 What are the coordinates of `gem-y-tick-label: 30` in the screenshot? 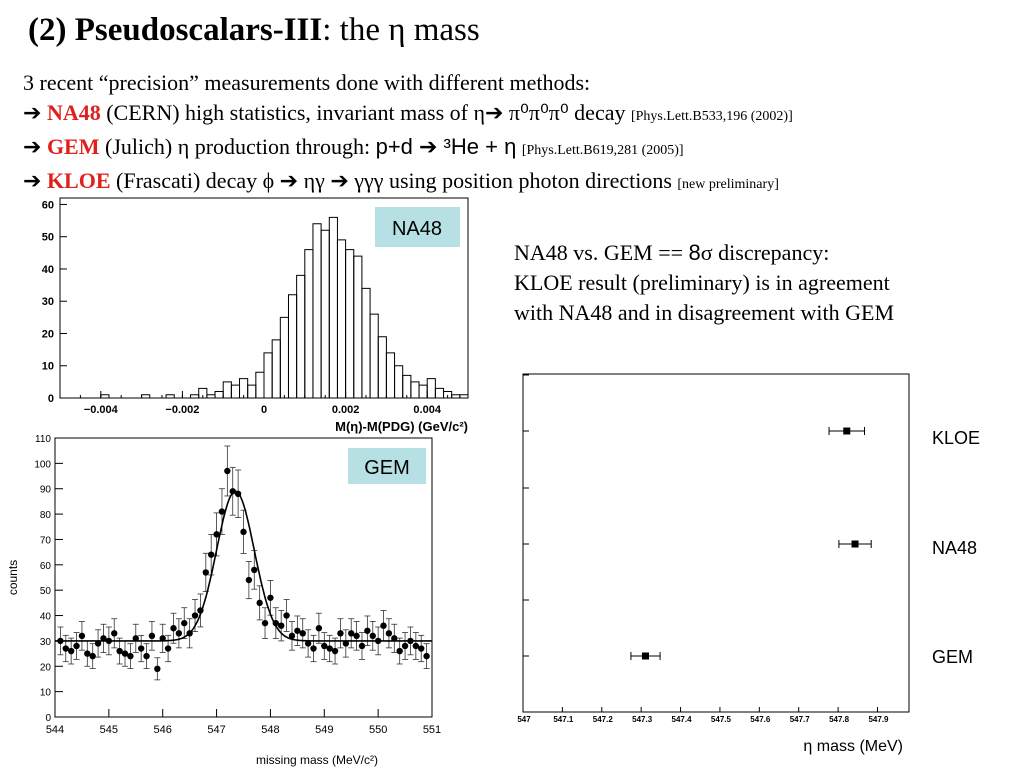 It's located at (46, 642).